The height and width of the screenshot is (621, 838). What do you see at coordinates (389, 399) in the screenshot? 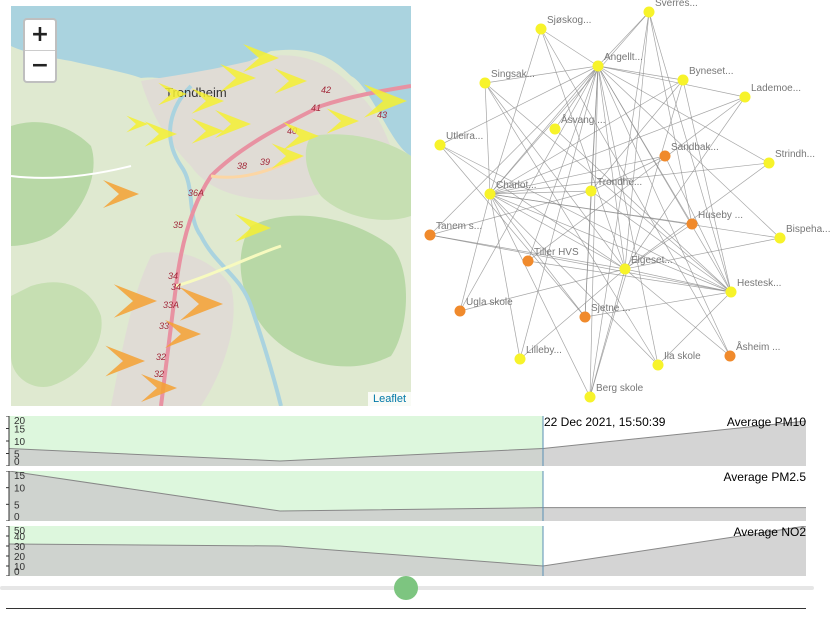
I see `leaflet-attribution: Leaflet` at bounding box center [389, 399].